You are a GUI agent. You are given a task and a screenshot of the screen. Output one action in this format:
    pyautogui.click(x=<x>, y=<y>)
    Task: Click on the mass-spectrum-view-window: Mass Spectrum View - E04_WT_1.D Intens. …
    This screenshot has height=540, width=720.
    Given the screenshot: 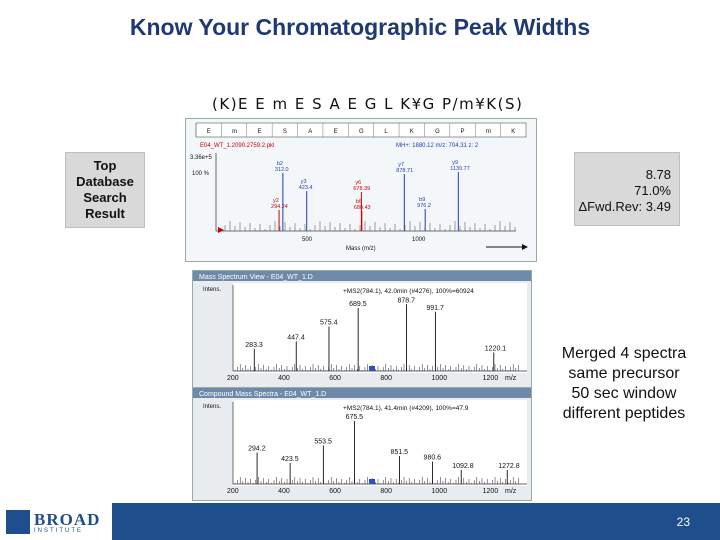 What is the action you would take?
    pyautogui.click(x=362, y=329)
    